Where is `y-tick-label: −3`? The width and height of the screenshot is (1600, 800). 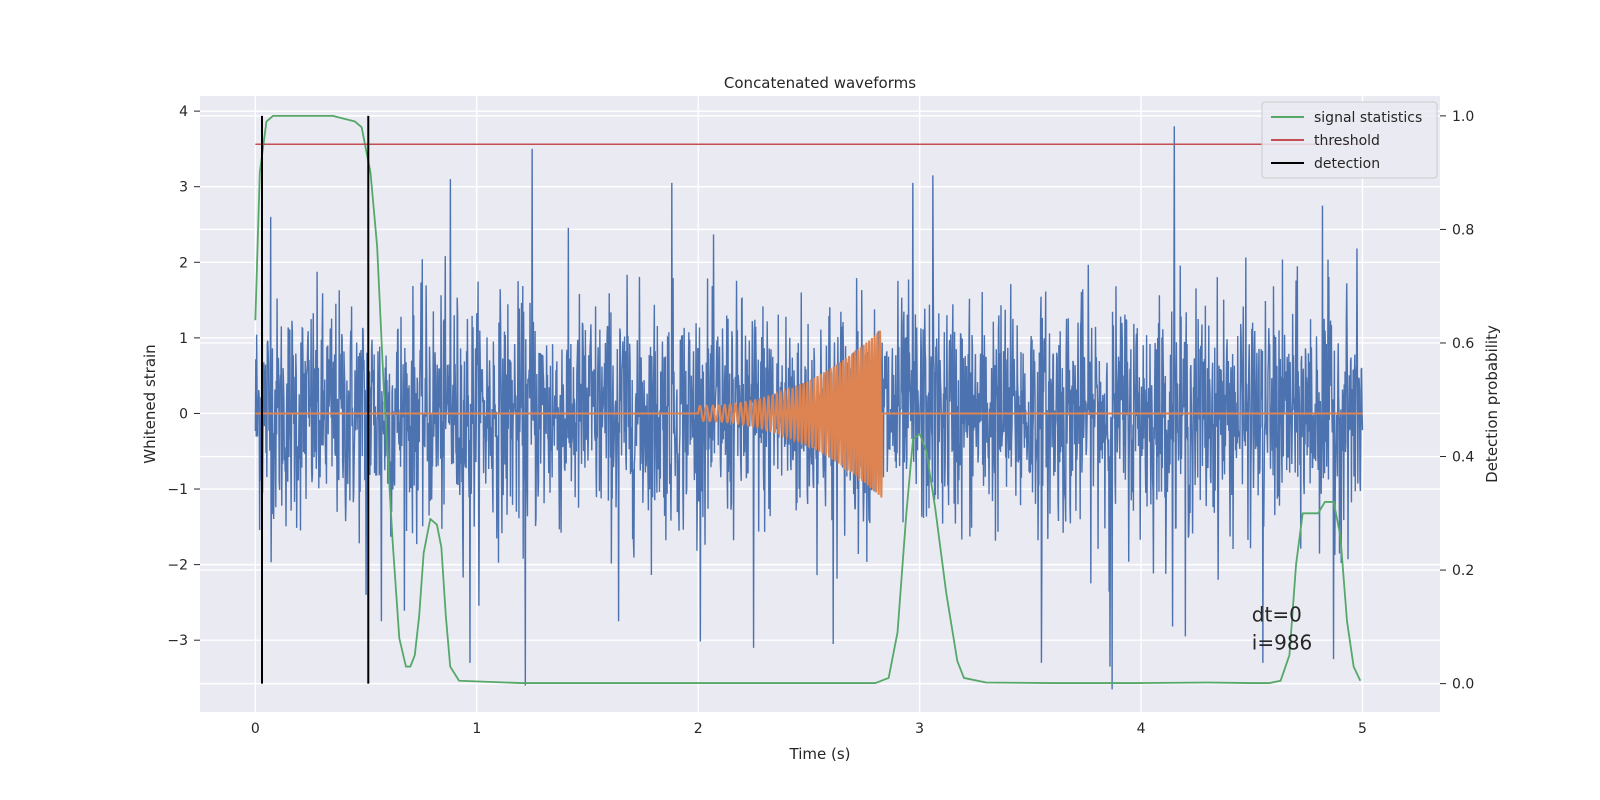 y-tick-label: −3 is located at coordinates (177, 641).